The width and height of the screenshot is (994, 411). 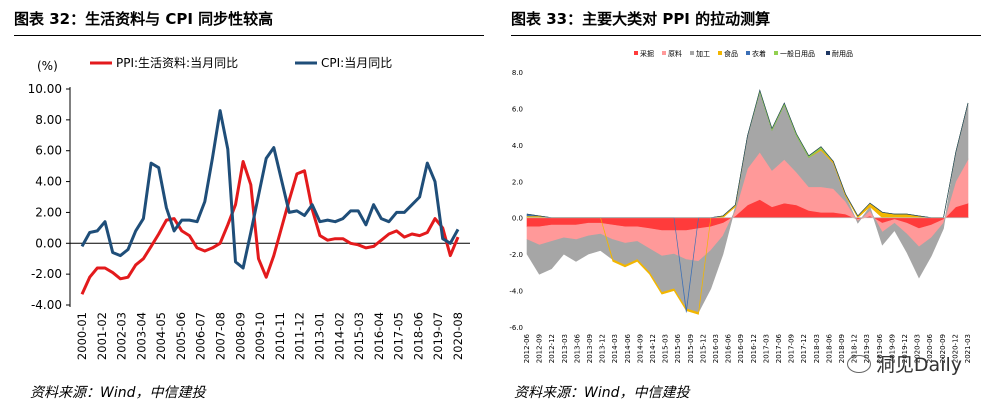 I want to click on x-tick-label: 2008-09, so click(x=240, y=336).